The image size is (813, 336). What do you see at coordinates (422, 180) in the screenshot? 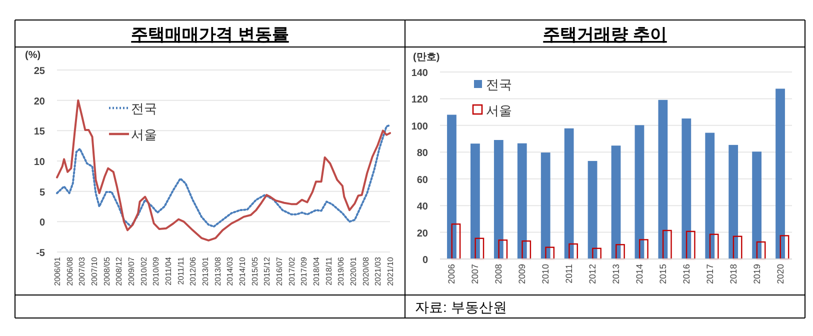
I see `y-tick-label: 60` at bounding box center [422, 180].